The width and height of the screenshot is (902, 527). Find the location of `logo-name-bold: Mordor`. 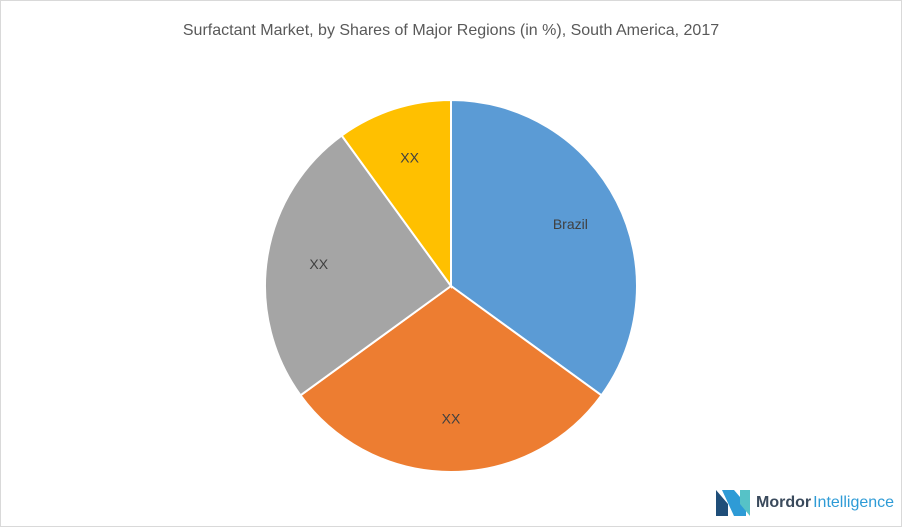

logo-name-bold: Mordor is located at coordinates (783, 502).